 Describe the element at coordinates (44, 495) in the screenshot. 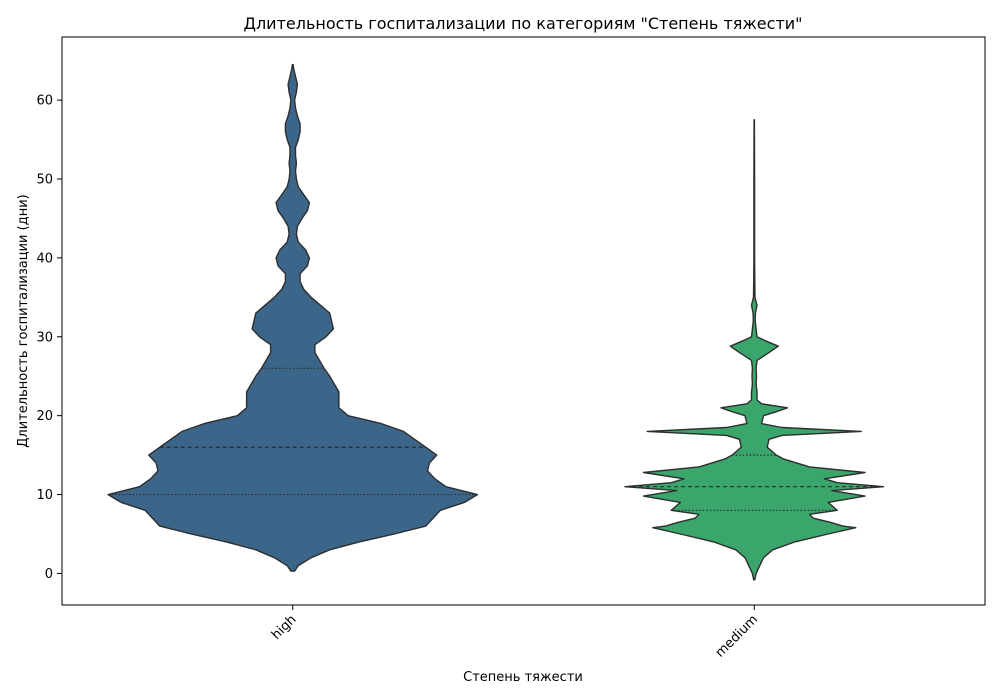

I see `y-tick-label: 10` at that location.